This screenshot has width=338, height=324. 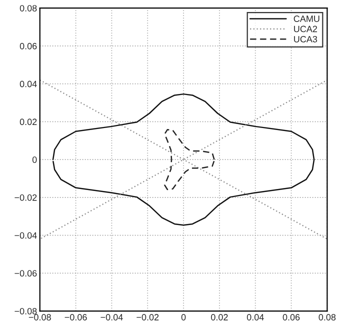 What do you see at coordinates (111, 317) in the screenshot?
I see `x-tick-label: −0.04` at bounding box center [111, 317].